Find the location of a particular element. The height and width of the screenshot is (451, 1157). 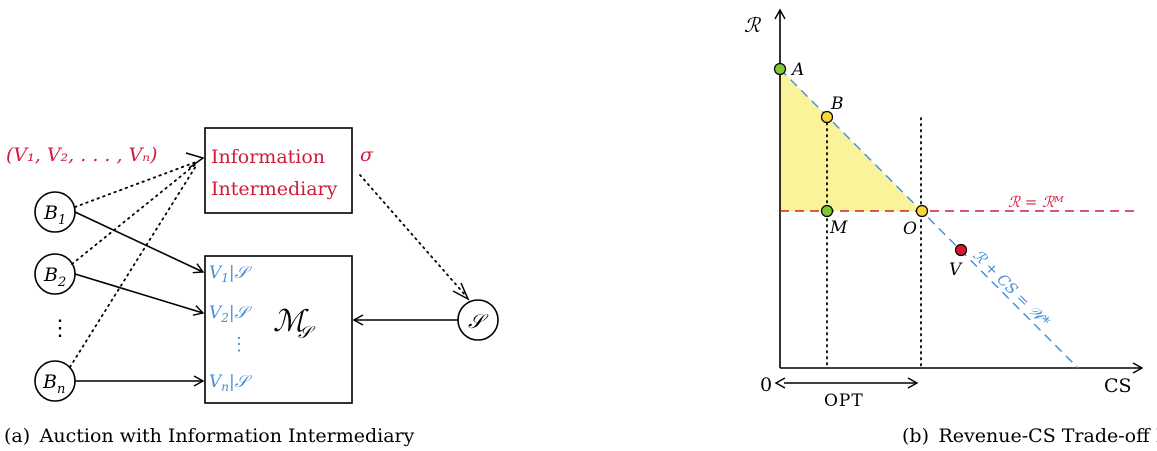

dotted-b2-to-intermediary is located at coordinates (134, 214).